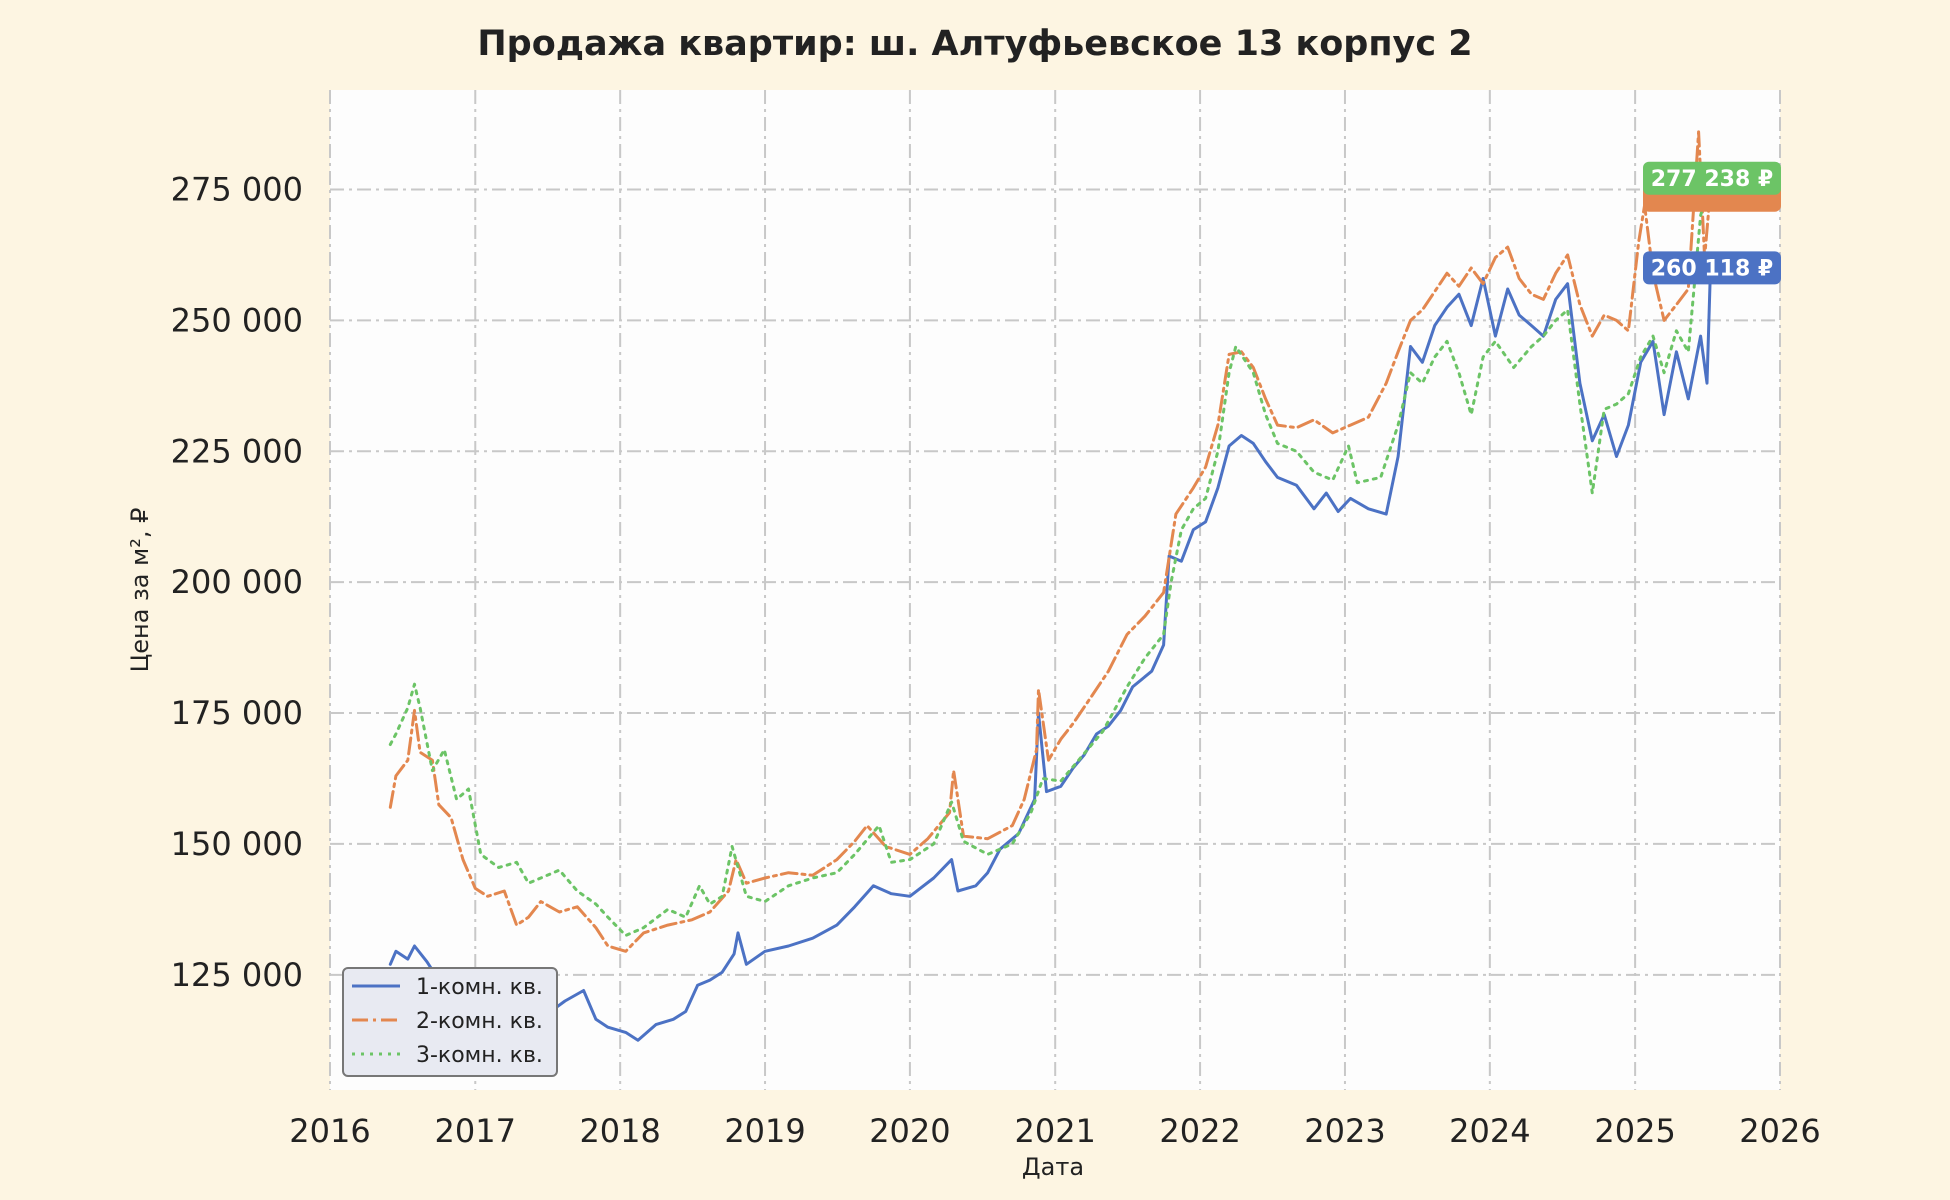  I want to click on value-badge-label: 260 118 ₽, so click(1712, 268).